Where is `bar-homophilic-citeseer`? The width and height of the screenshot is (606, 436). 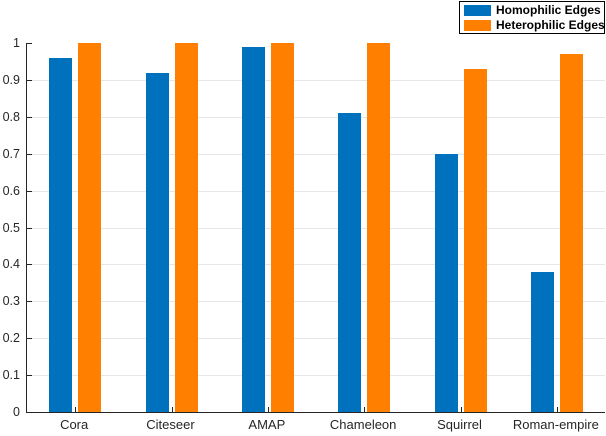
bar-homophilic-citeseer is located at coordinates (157, 242).